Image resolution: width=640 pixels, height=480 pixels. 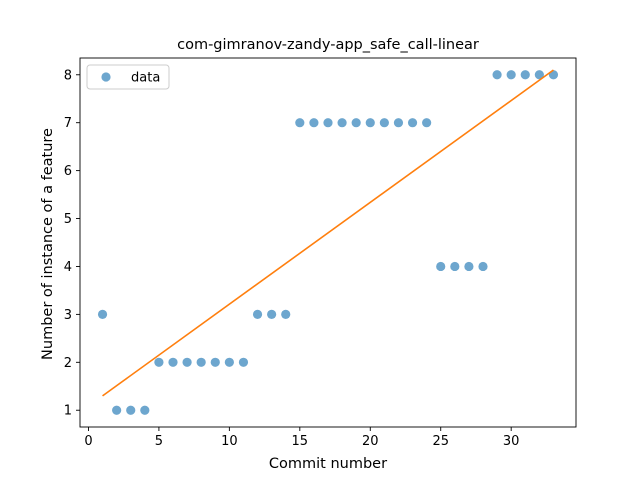 I want to click on x-axis: 0 5 10 15 20 25 30, so click(x=301, y=438).